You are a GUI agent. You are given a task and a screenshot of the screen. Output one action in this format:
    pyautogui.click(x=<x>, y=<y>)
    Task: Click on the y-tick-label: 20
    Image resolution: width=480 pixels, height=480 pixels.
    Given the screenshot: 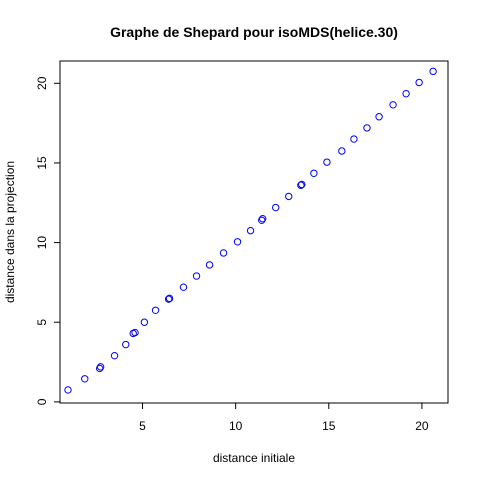 What is the action you would take?
    pyautogui.click(x=42, y=83)
    